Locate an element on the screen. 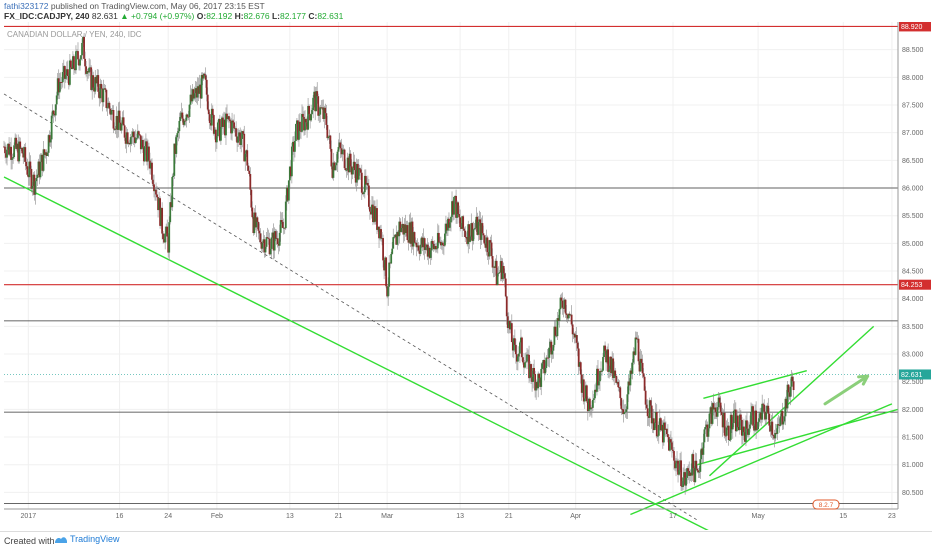  tradingview-brand: TradingView is located at coordinates (87, 539).